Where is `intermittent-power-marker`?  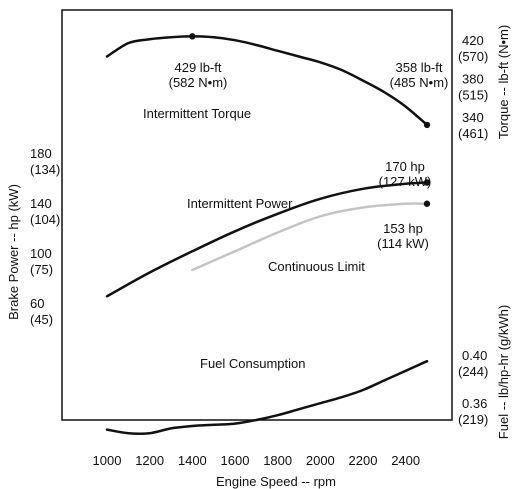 intermittent-power-marker is located at coordinates (427, 182).